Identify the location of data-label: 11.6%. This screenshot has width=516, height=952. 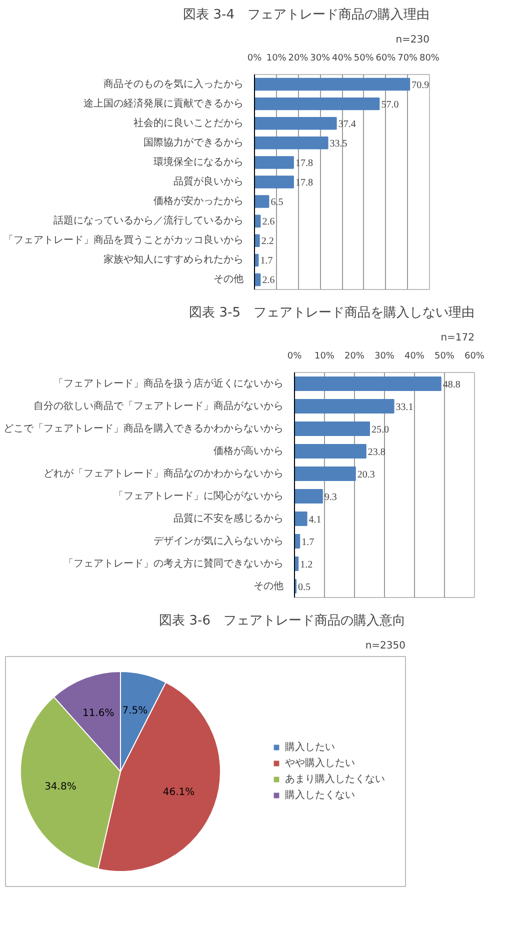
(98, 714).